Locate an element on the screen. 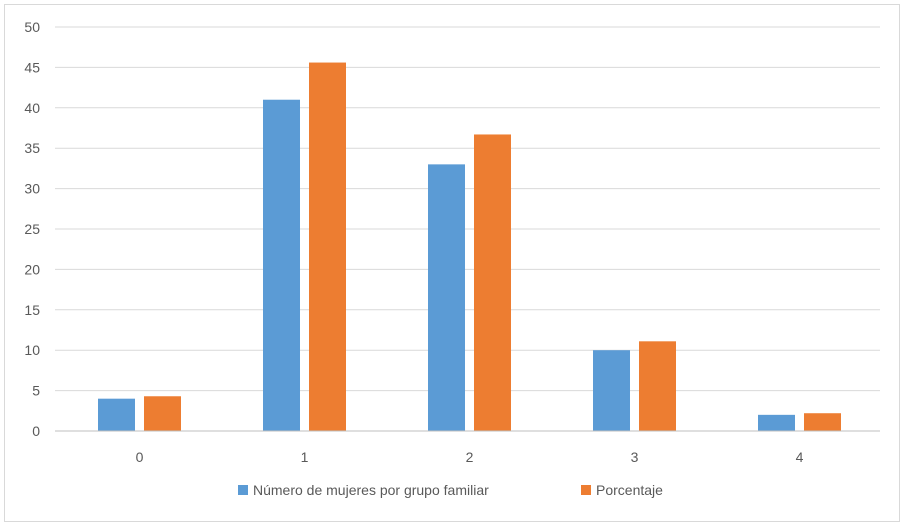 The image size is (905, 528). y-tick-label: 10 is located at coordinates (32, 350).